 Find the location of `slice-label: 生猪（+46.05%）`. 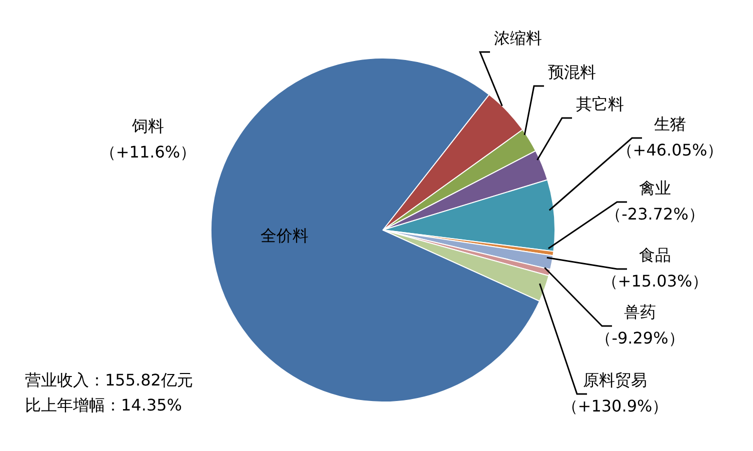

slice-label: 生猪（+46.05%） is located at coordinates (670, 137).